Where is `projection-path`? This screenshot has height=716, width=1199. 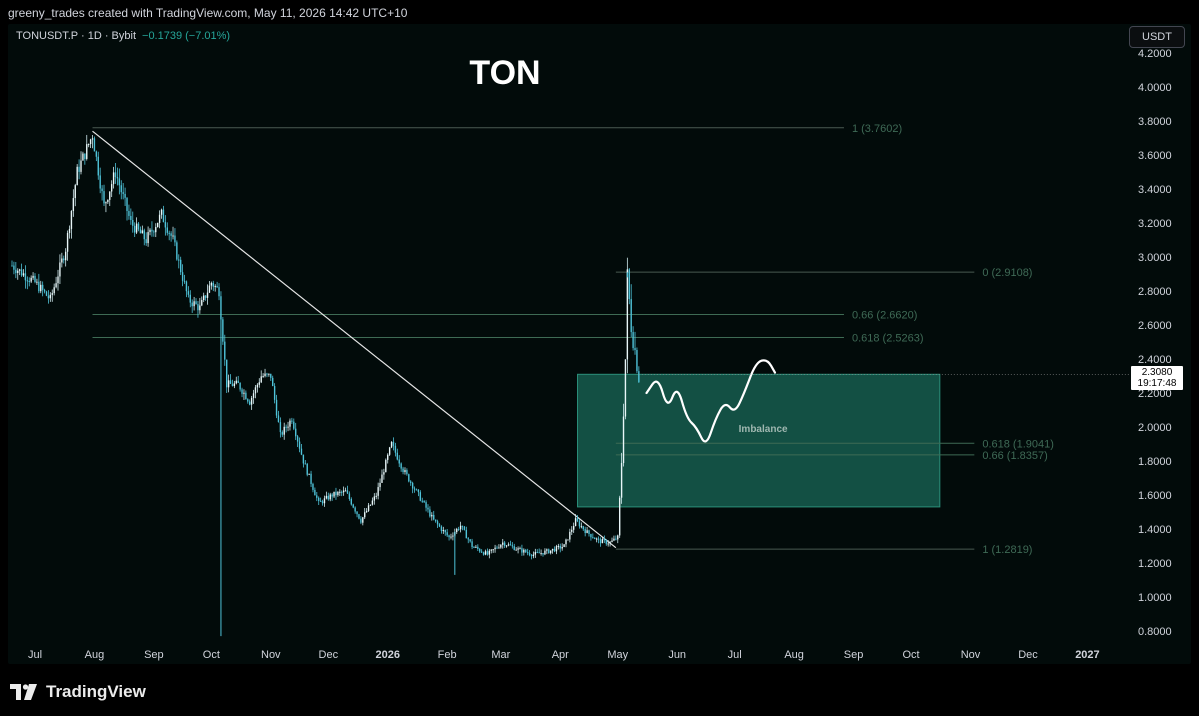
projection-path is located at coordinates (711, 401).